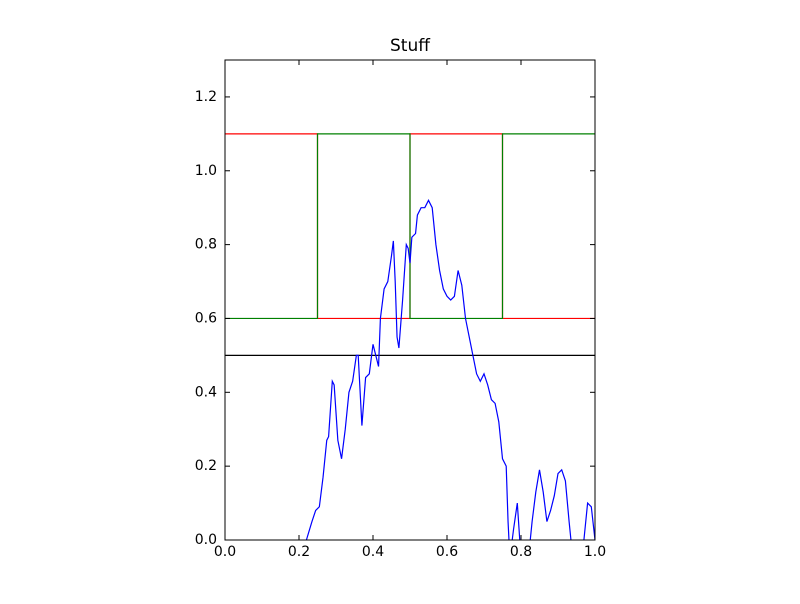  I want to click on y-tick-label: 0.6, so click(206, 318).